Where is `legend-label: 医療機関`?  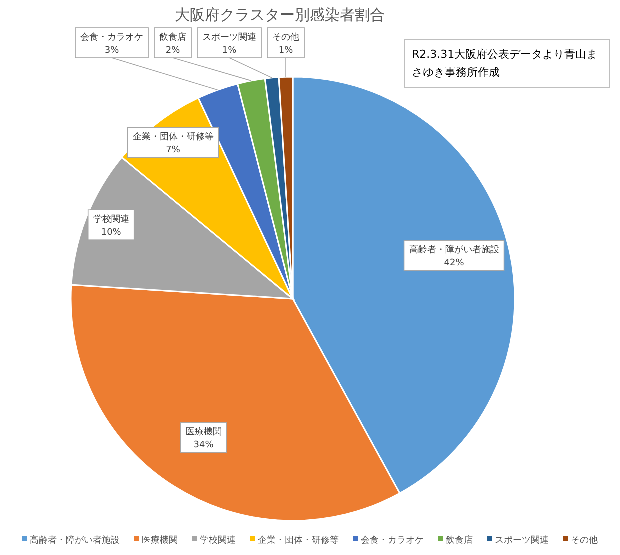 legend-label: 医療機関 is located at coordinates (160, 540).